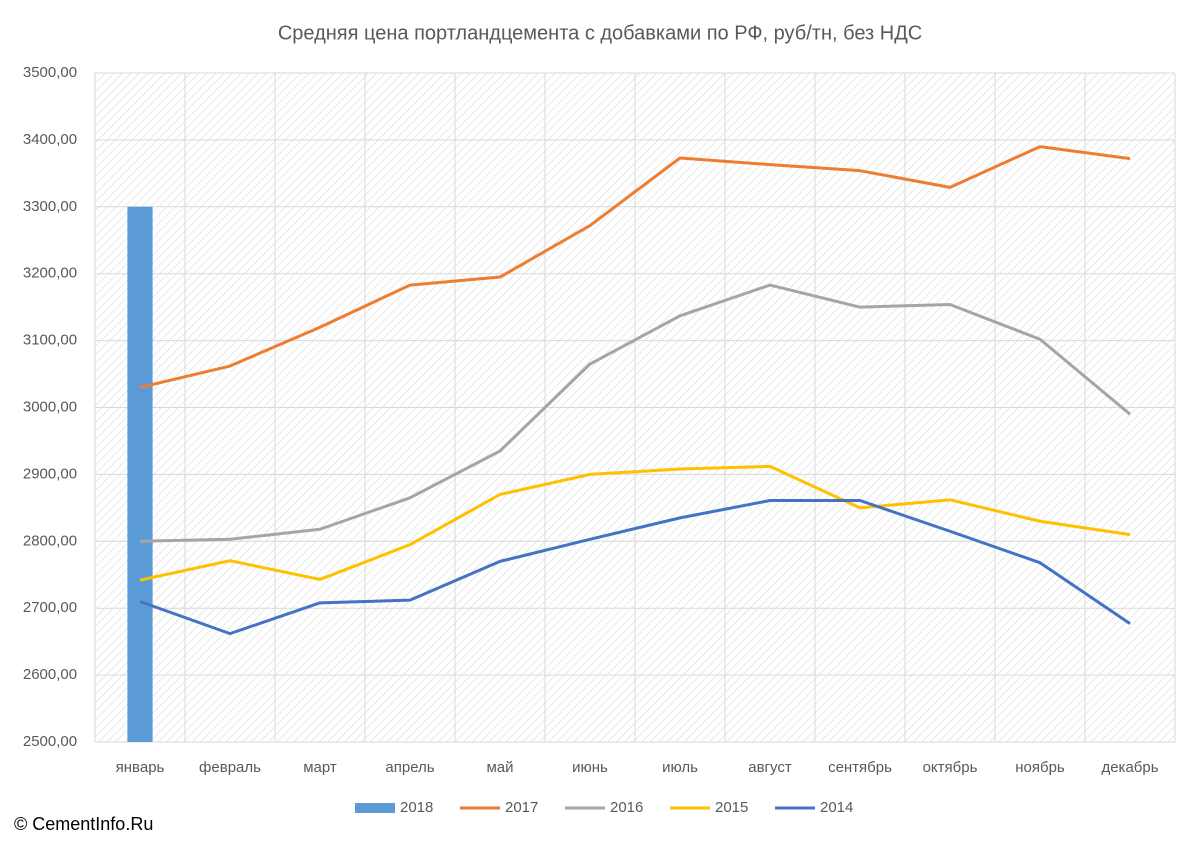 The width and height of the screenshot is (1200, 841). I want to click on legend-label: 2015, so click(731, 807).